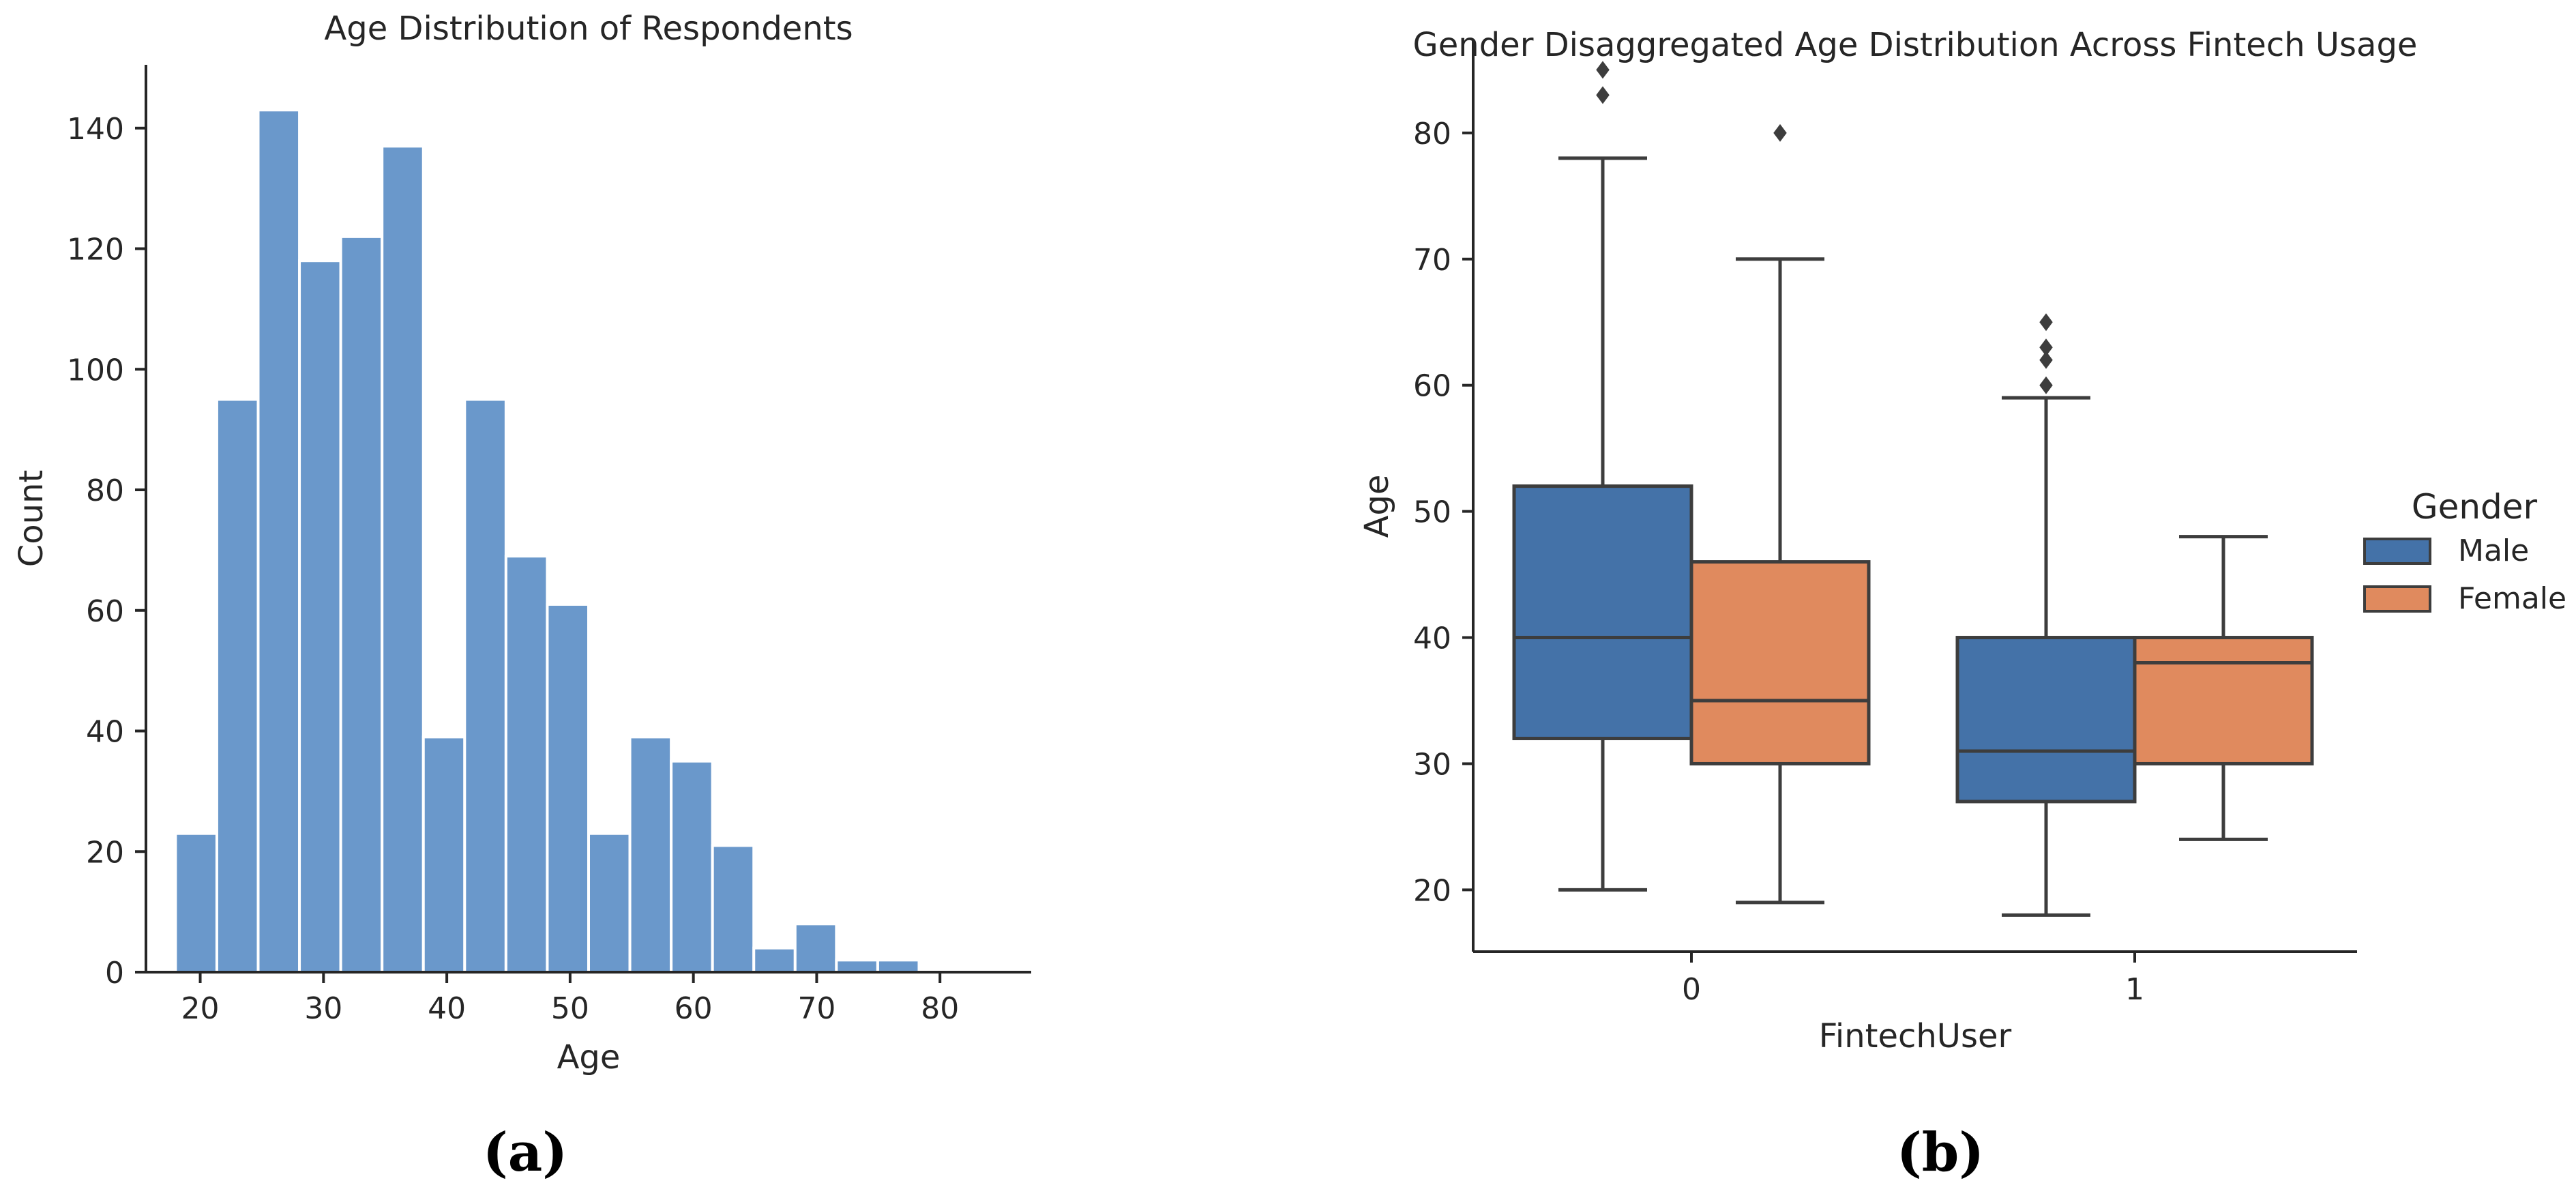 This screenshot has height=1200, width=2576. I want to click on boxplot-y-tick-label: 30, so click(1432, 764).